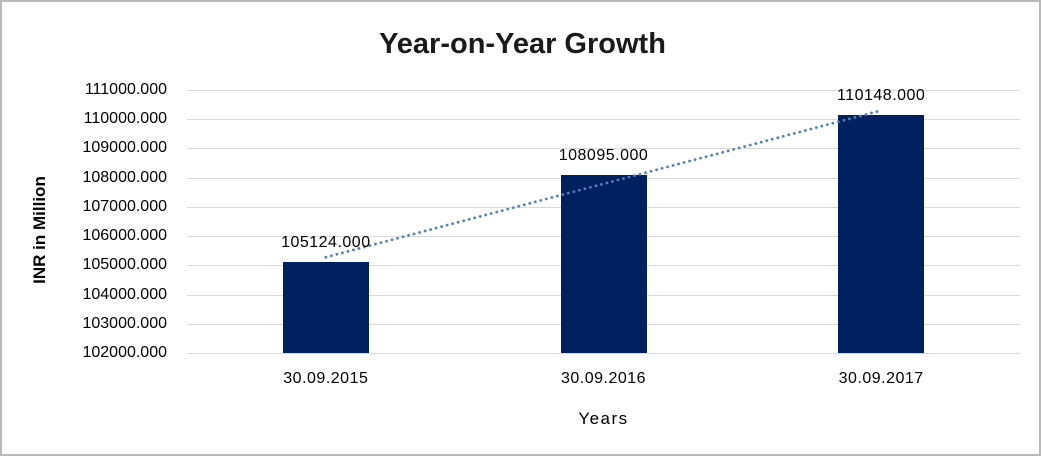 The image size is (1041, 456). What do you see at coordinates (881, 95) in the screenshot?
I see `data-label: 110148.000` at bounding box center [881, 95].